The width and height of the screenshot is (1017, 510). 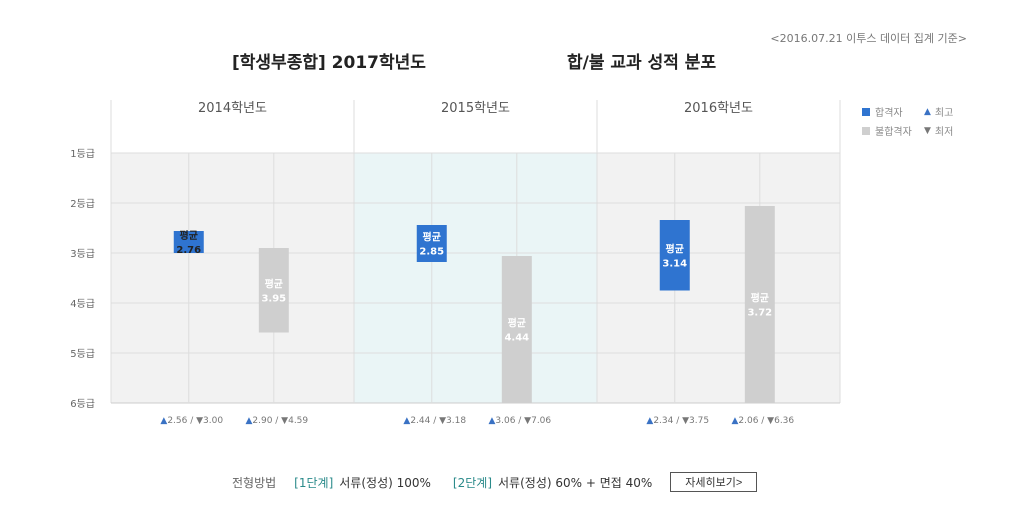 I want to click on source-note: <2016.07.21 이투스 데이터 집계 기준>, so click(x=868, y=38).